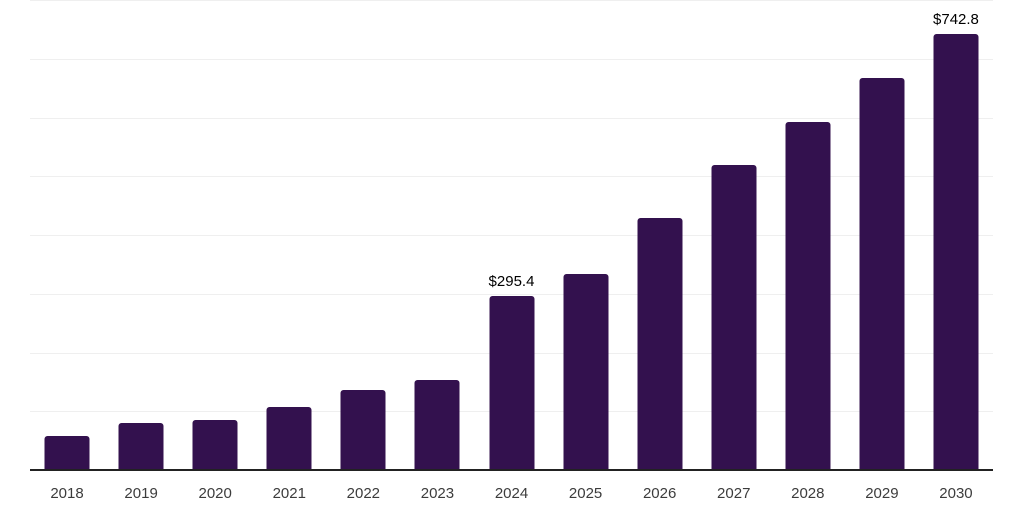 Image resolution: width=1024 pixels, height=512 pixels. I want to click on x-label-2023: 2023, so click(437, 493).